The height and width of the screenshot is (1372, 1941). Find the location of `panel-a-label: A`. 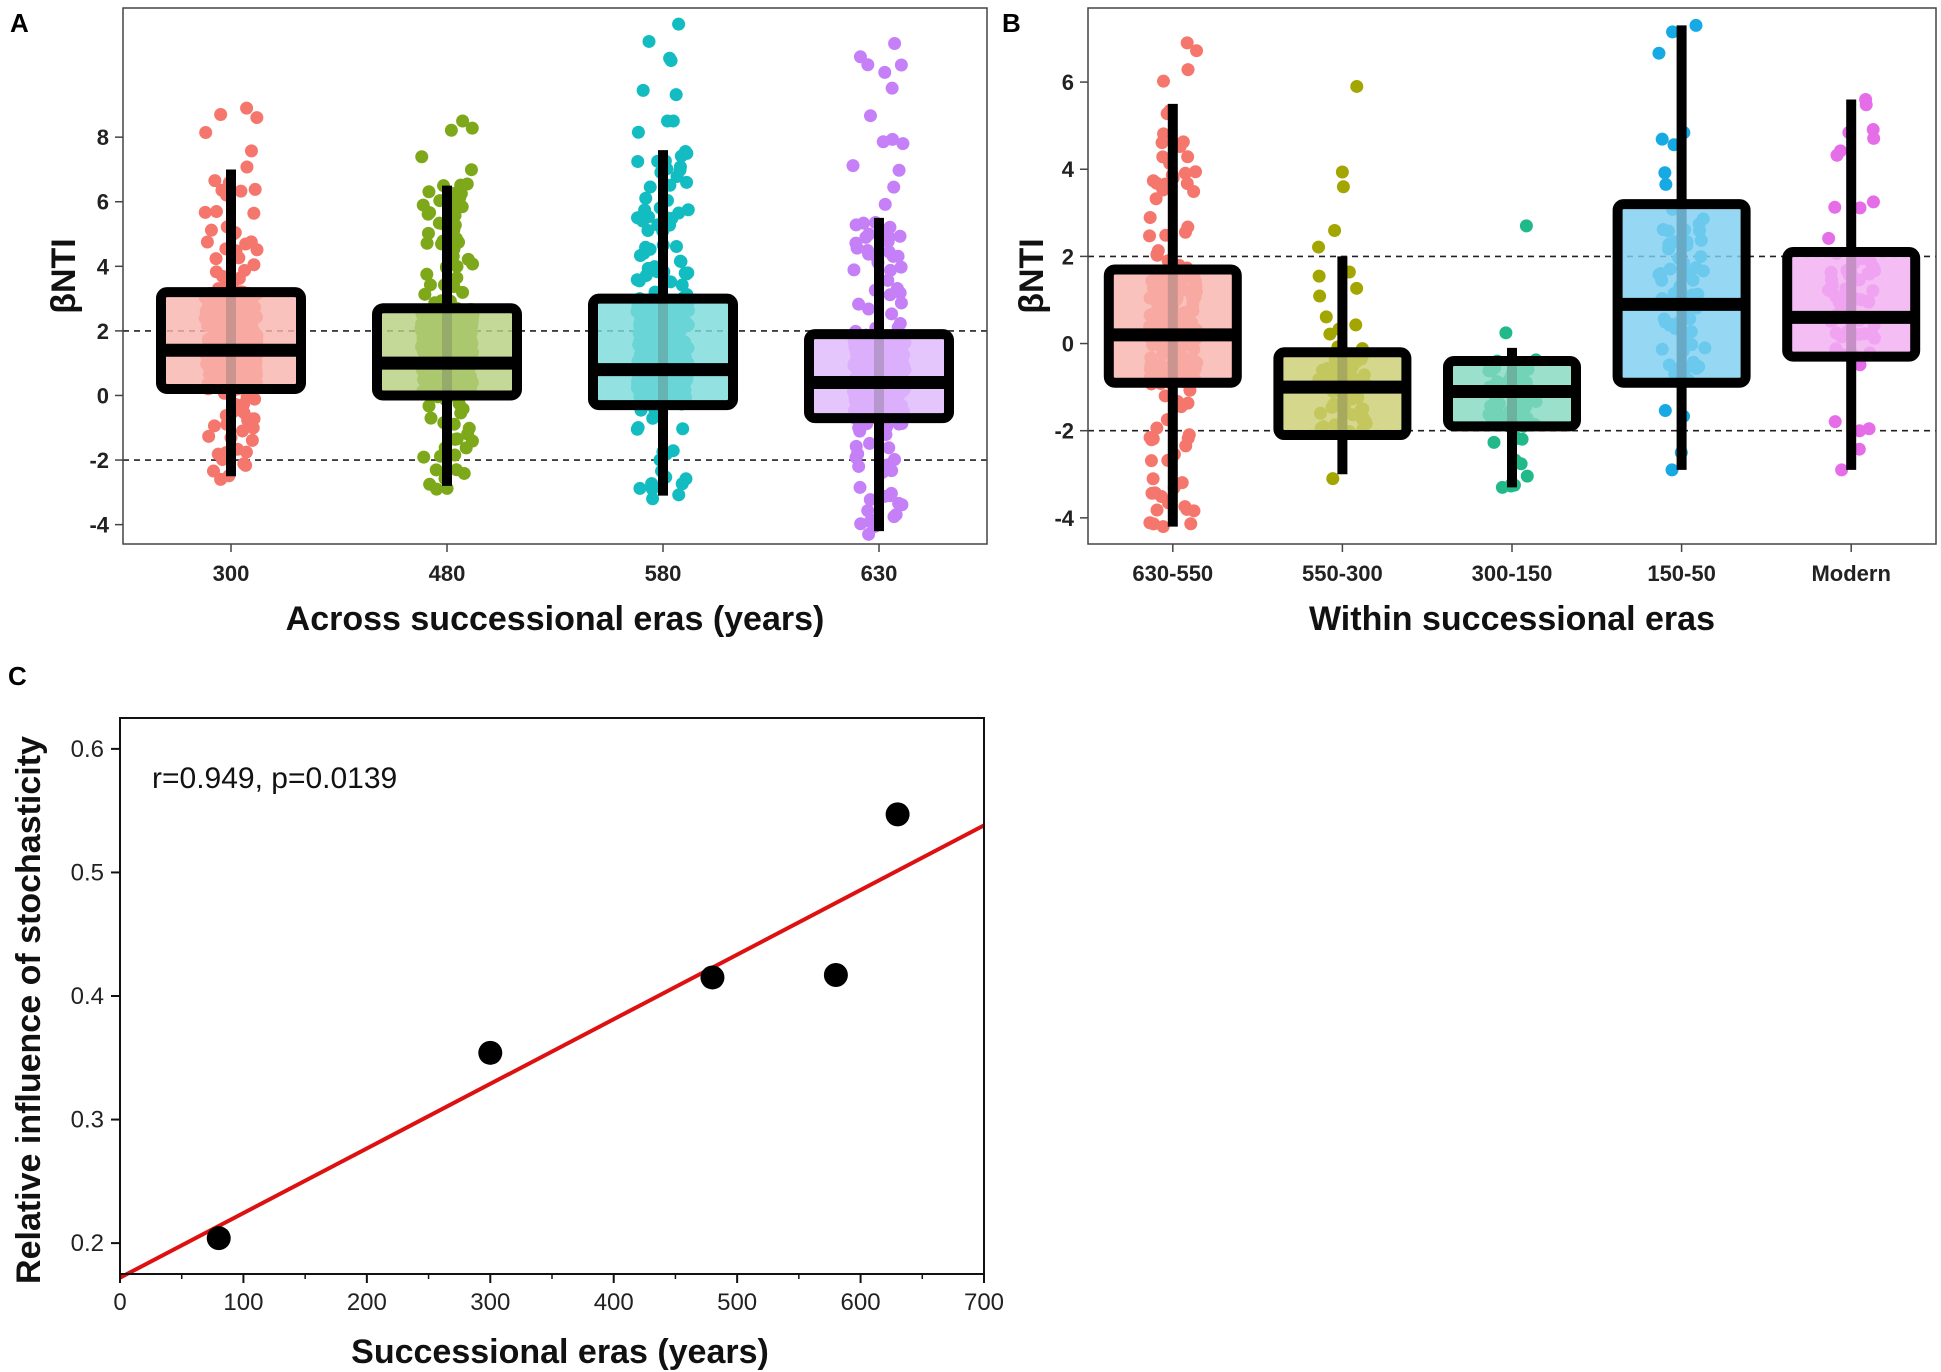

panel-a-label: A is located at coordinates (19, 23).